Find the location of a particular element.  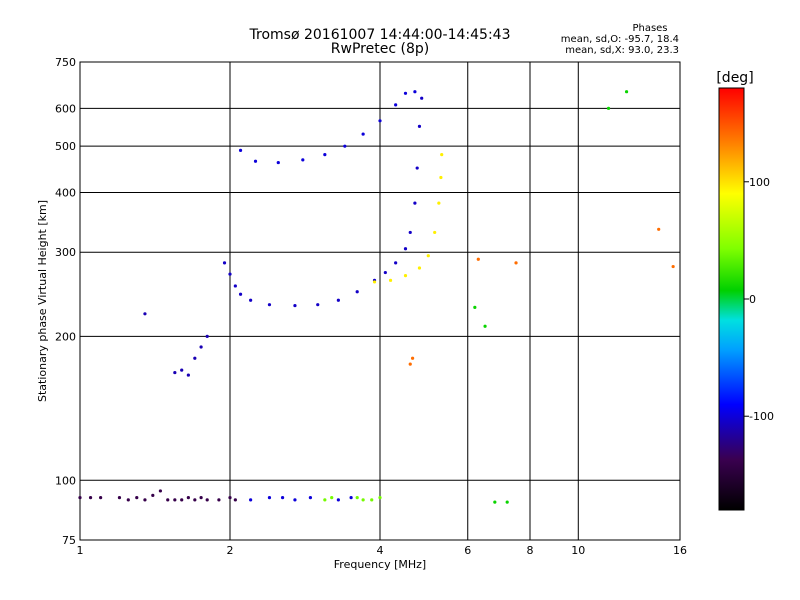

y-tick-label: 200 is located at coordinates (65, 336).